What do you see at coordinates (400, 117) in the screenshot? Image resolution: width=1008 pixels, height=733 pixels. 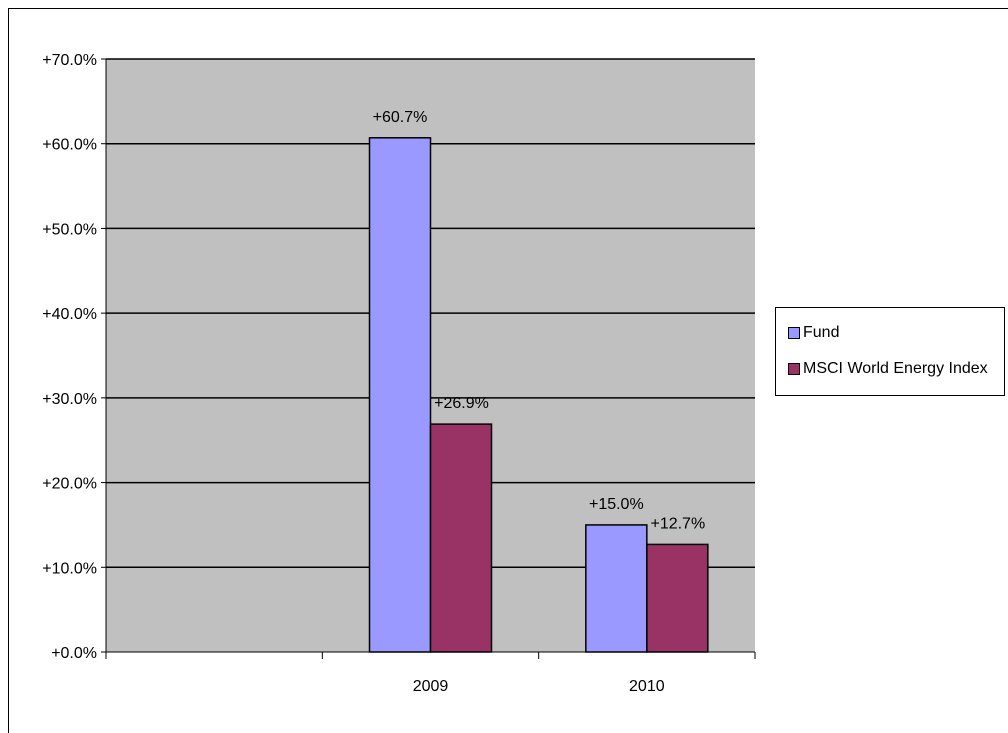 I see `data-label: +60.7%` at bounding box center [400, 117].